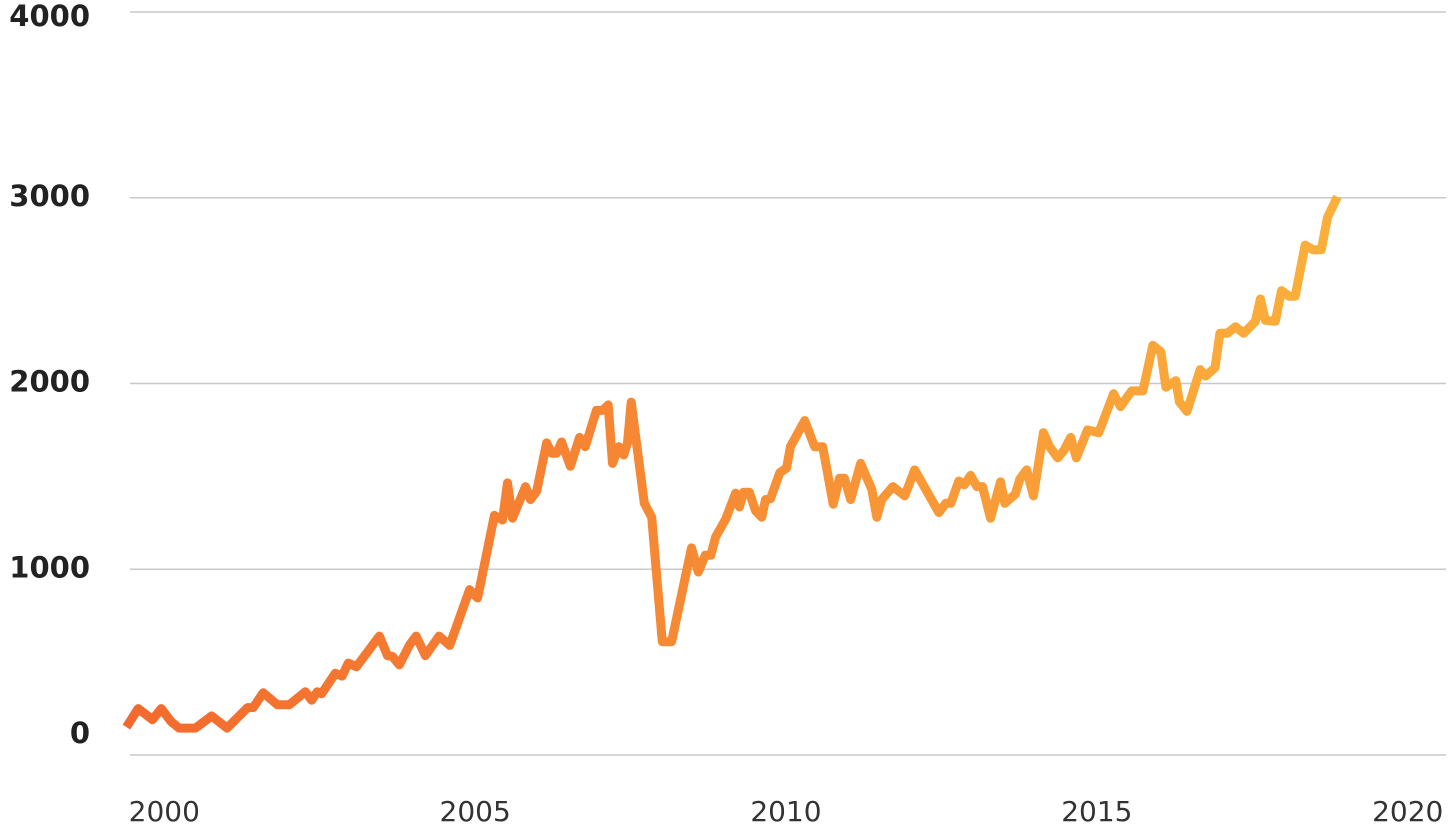 Image resolution: width=1449 pixels, height=827 pixels. I want to click on y-tick-label: 2000, so click(49, 382).